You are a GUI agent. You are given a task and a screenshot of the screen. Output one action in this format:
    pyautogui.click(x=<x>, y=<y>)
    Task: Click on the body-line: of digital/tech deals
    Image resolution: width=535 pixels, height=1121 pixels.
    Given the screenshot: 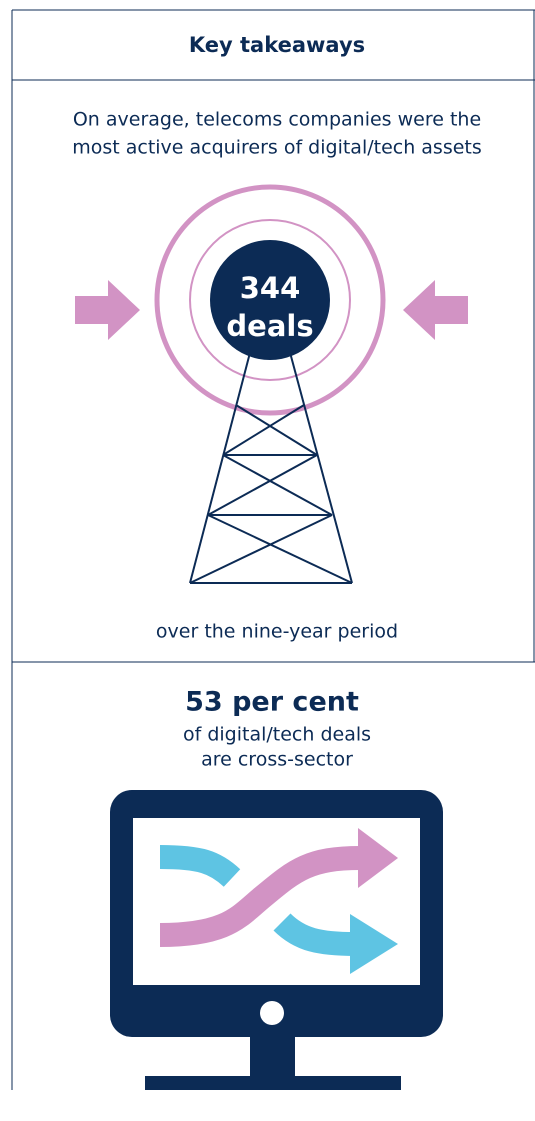 What is the action you would take?
    pyautogui.click(x=277, y=735)
    